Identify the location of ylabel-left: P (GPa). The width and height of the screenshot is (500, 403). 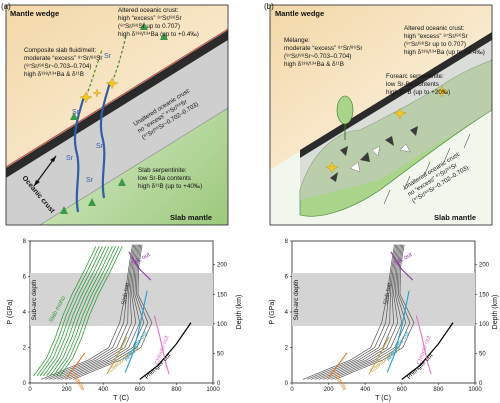
(10, 311).